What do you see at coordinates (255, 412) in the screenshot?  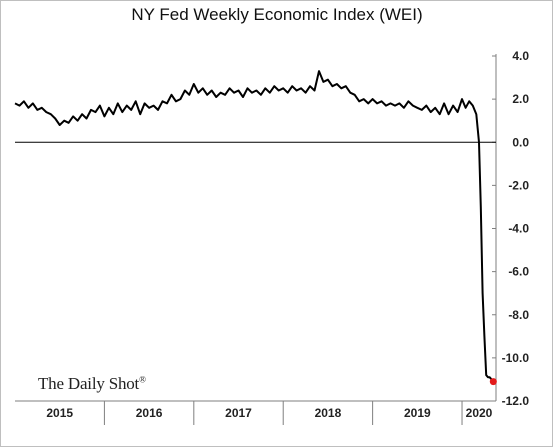 I see `x-axis: 2015 2016 2017 2018 2019 2020` at bounding box center [255, 412].